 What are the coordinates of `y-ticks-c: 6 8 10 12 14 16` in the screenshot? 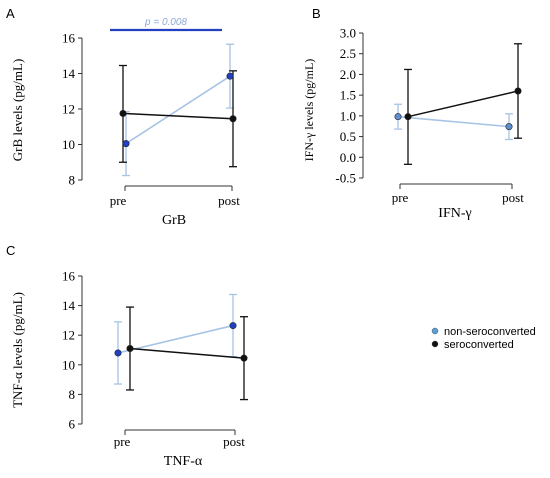 It's located at (72, 350).